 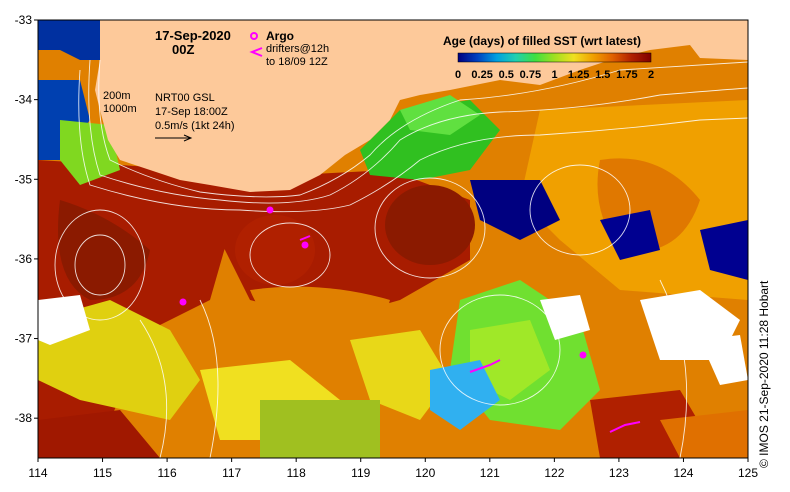 I want to click on x-tick-label: 119, so click(x=360, y=473).